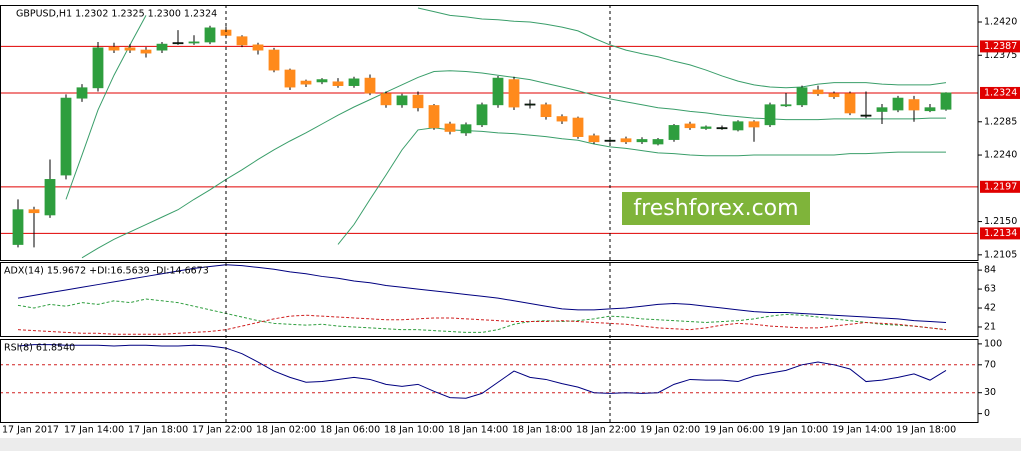  I want to click on tab-bar, so click(510, 444).